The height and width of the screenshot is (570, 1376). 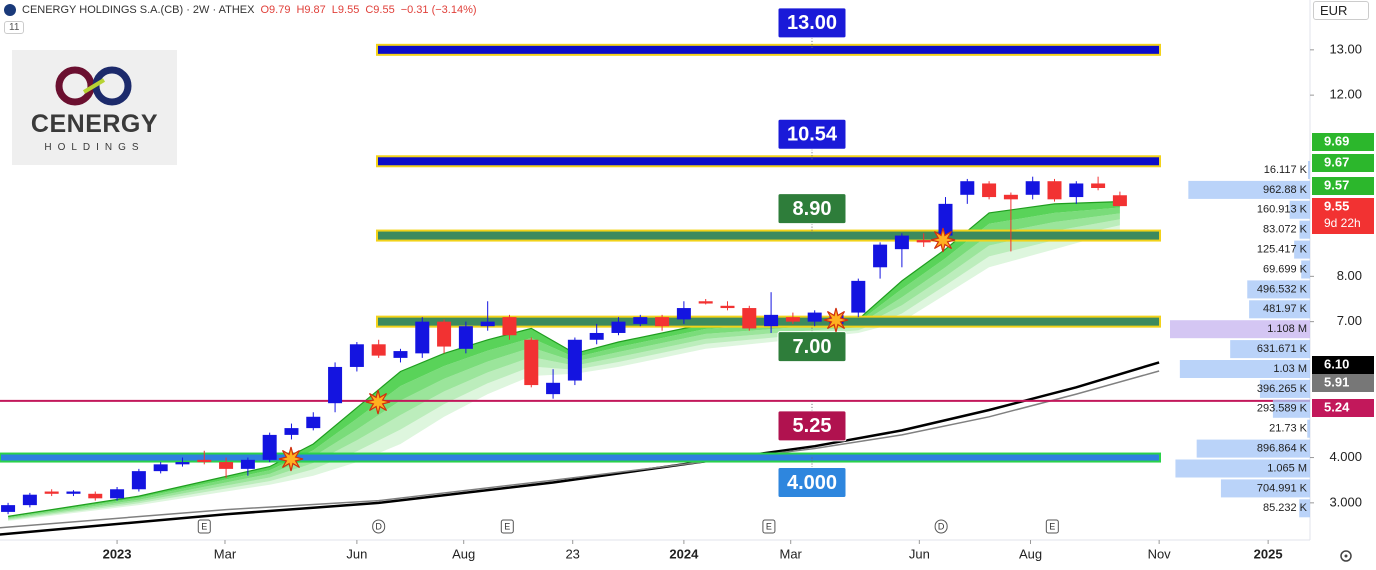 I want to click on y-tick-label: 13.00, so click(x=1345, y=48).